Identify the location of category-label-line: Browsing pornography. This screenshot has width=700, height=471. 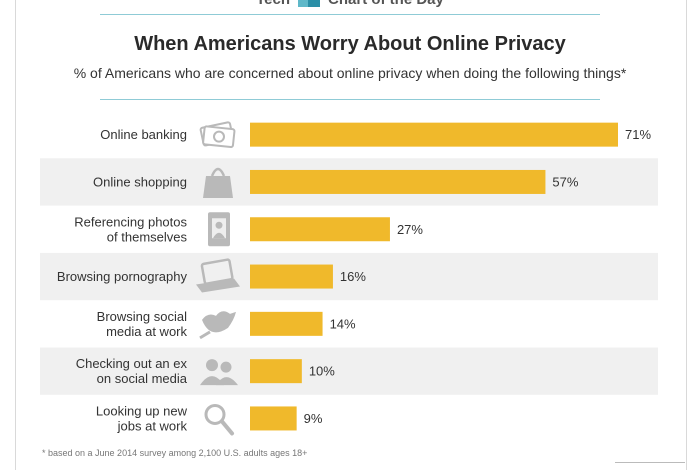
(122, 276).